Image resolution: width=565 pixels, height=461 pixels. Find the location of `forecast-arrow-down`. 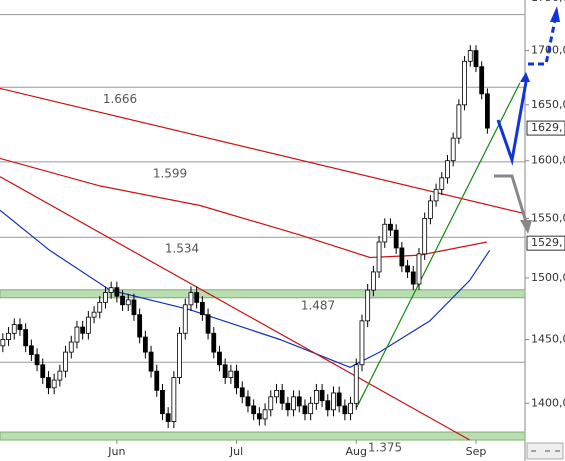

forecast-arrow-down is located at coordinates (511, 198).